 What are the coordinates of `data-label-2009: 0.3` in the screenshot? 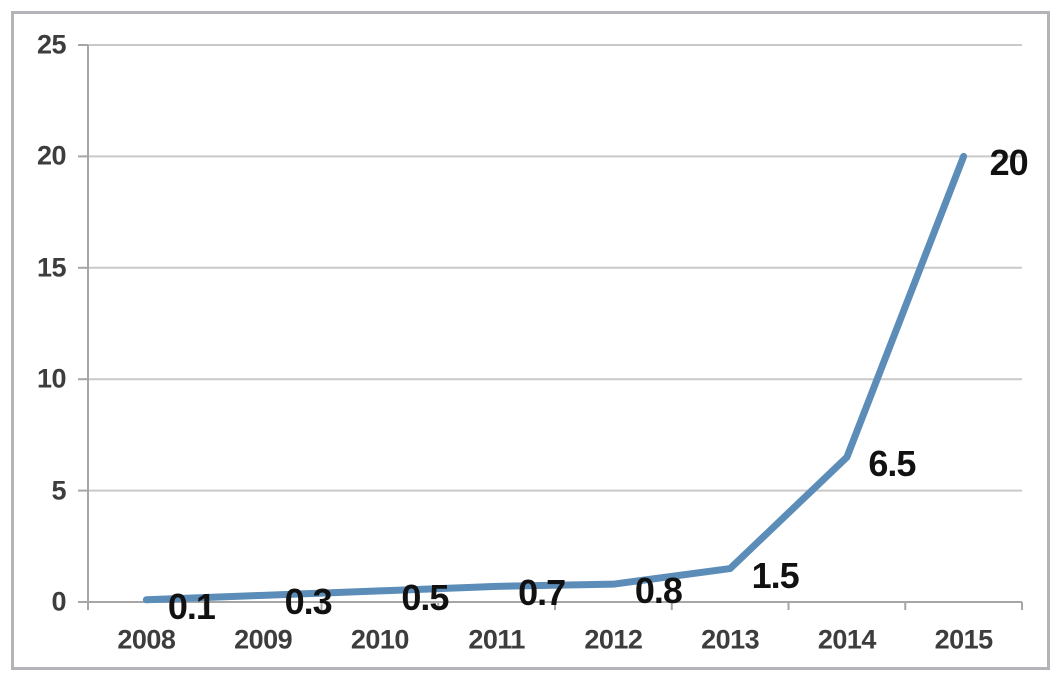 It's located at (308, 602).